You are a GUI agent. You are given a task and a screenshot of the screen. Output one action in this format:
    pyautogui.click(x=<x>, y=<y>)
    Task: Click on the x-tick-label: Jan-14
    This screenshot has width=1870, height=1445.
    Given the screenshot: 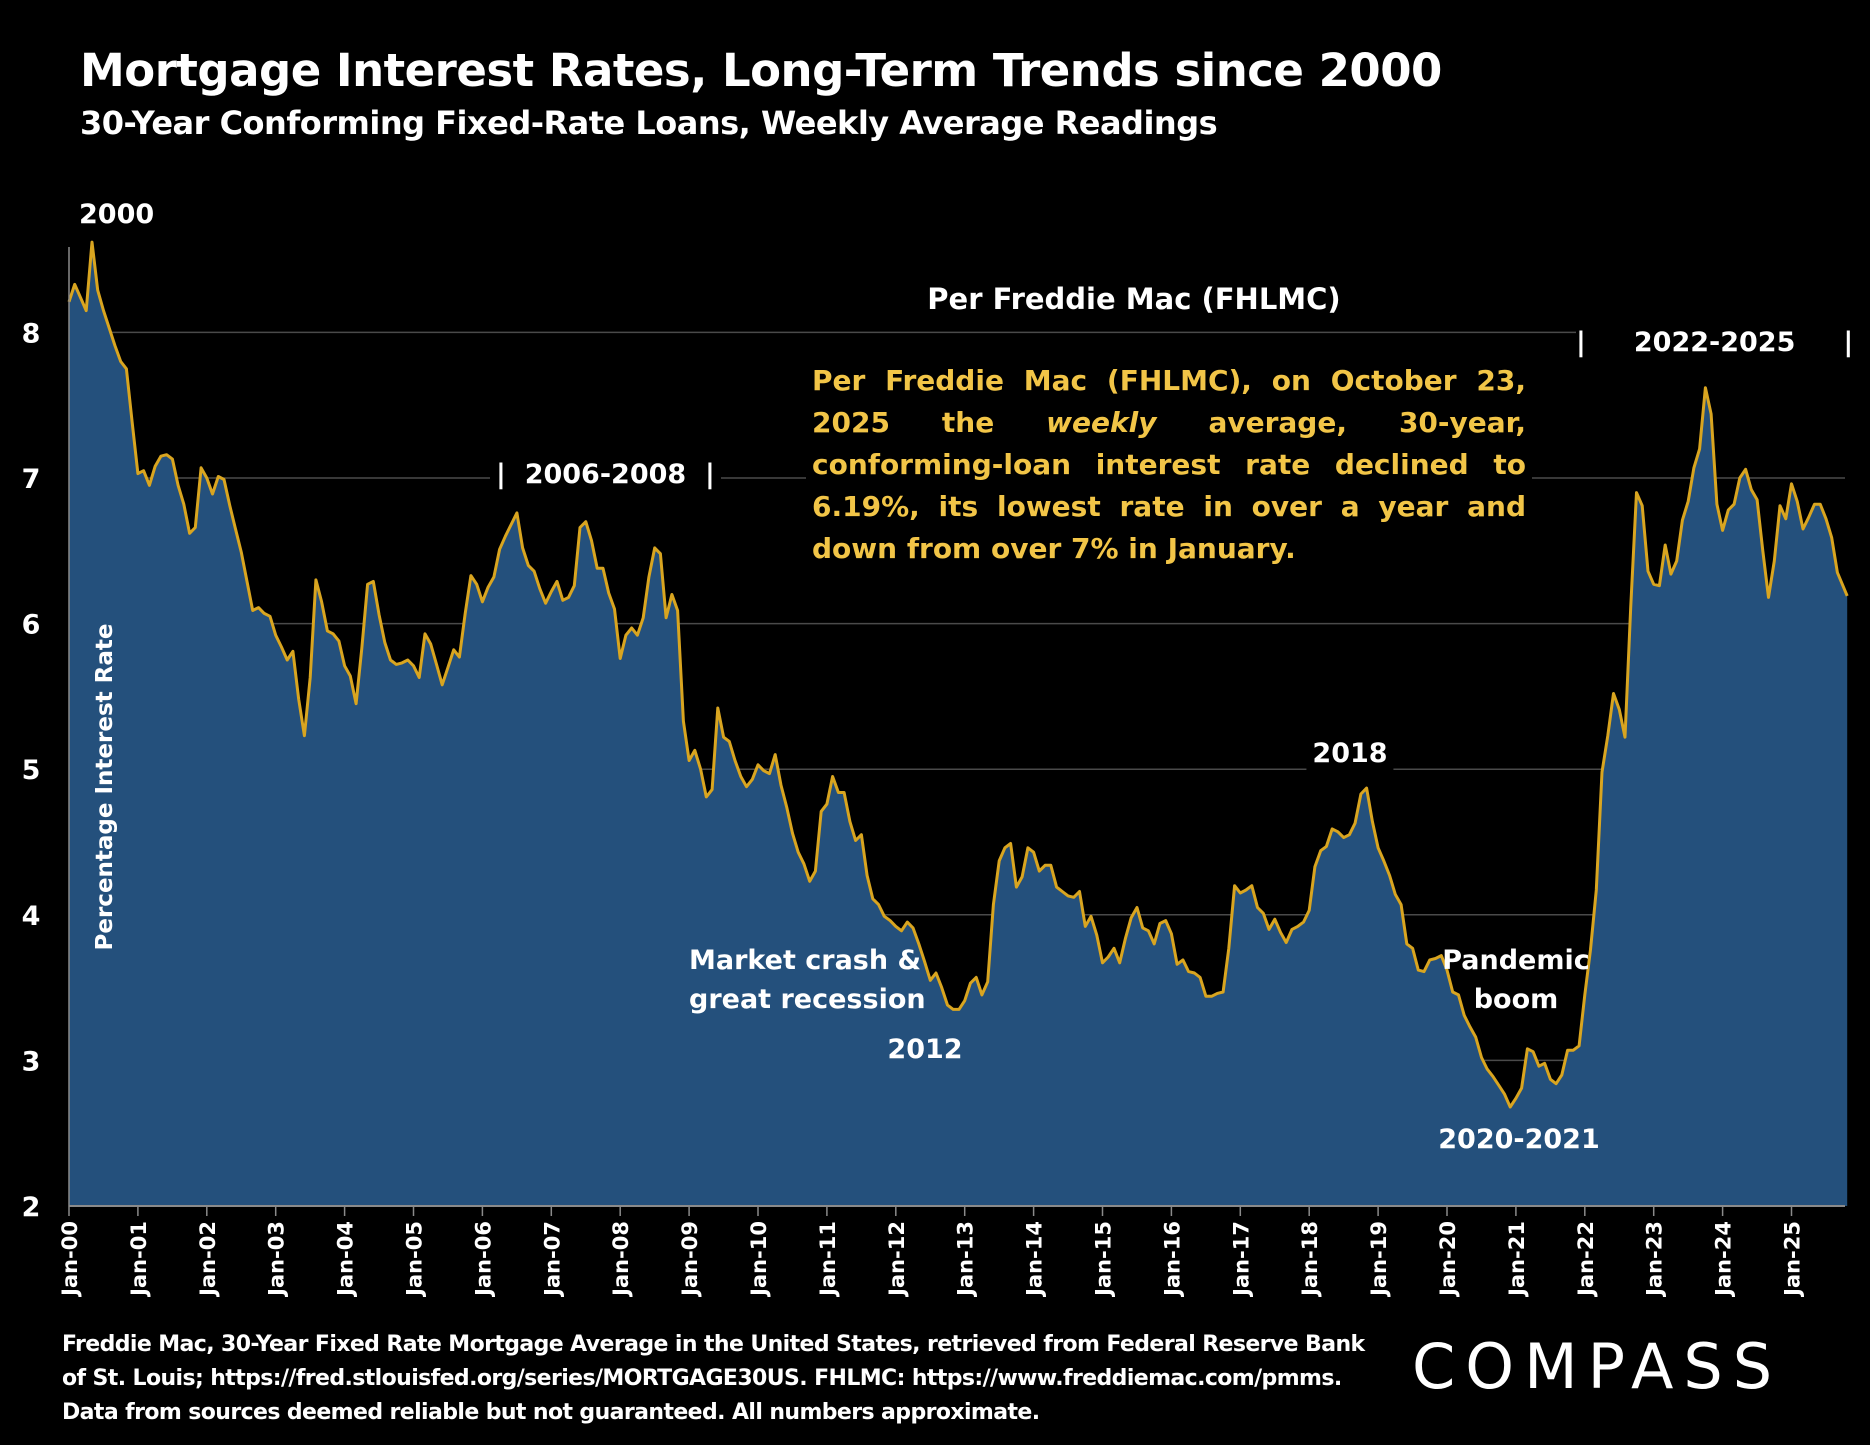 What is the action you would take?
    pyautogui.click(x=1035, y=1259)
    